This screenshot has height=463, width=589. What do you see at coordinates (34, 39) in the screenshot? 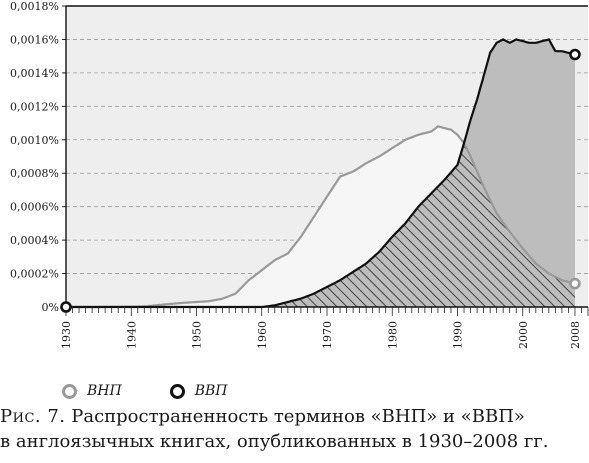
I see `y-tick-label: 0,0016%` at bounding box center [34, 39].